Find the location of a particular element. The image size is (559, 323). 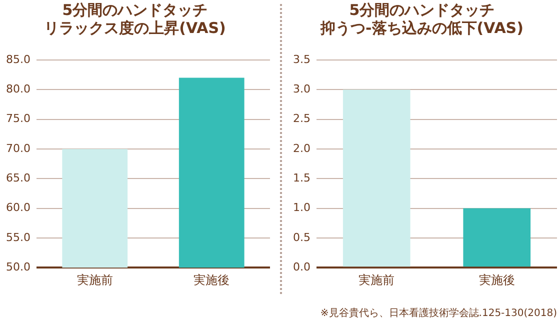

y-tick-label: 85.0 is located at coordinates (18, 59).